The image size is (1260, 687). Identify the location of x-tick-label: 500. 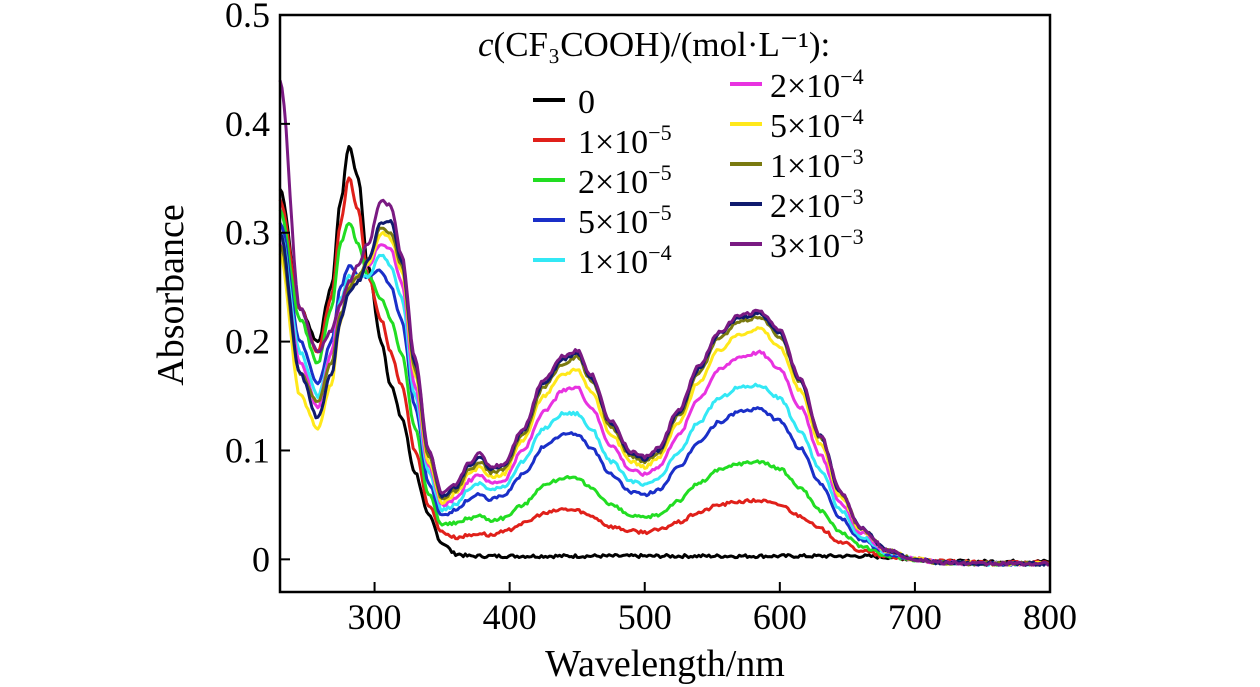
(645, 617).